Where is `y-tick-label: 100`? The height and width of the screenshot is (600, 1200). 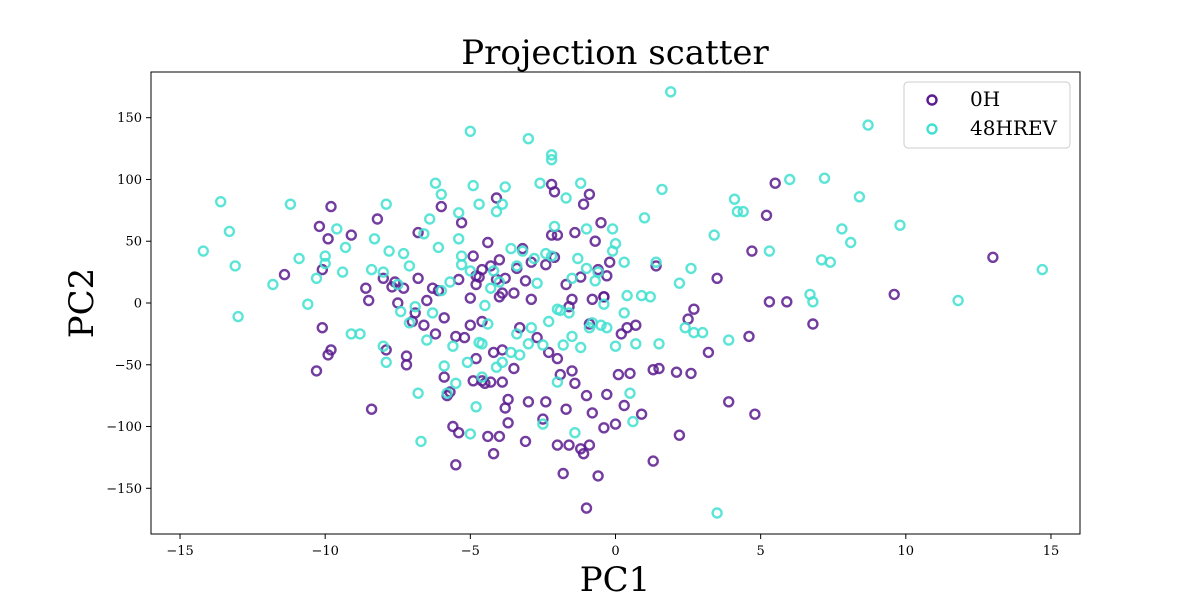 y-tick-label: 100 is located at coordinates (129, 180).